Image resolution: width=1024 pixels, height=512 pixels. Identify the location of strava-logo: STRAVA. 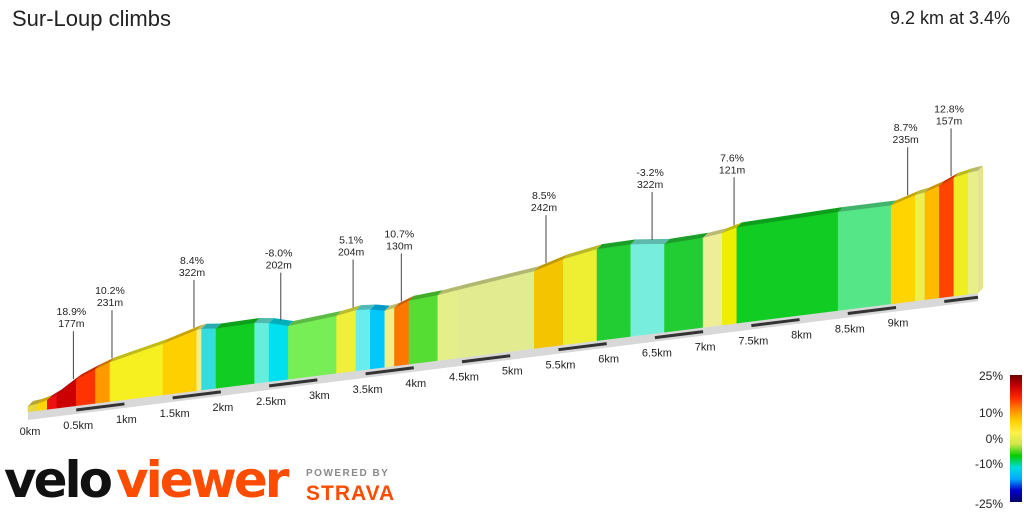
(351, 493).